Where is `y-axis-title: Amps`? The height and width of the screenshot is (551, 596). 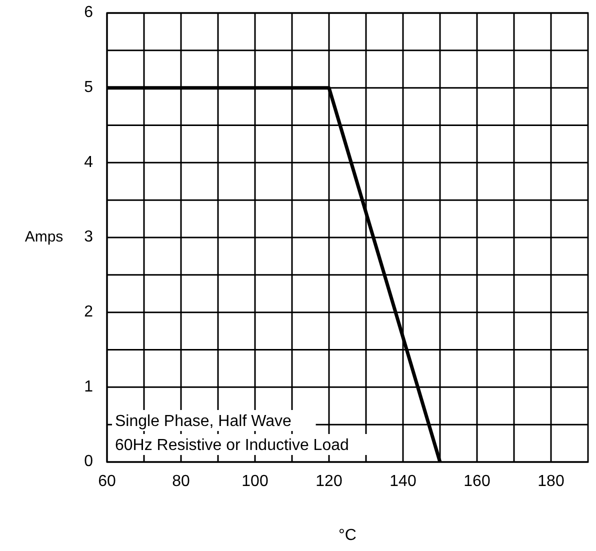 y-axis-title: Amps is located at coordinates (44, 237).